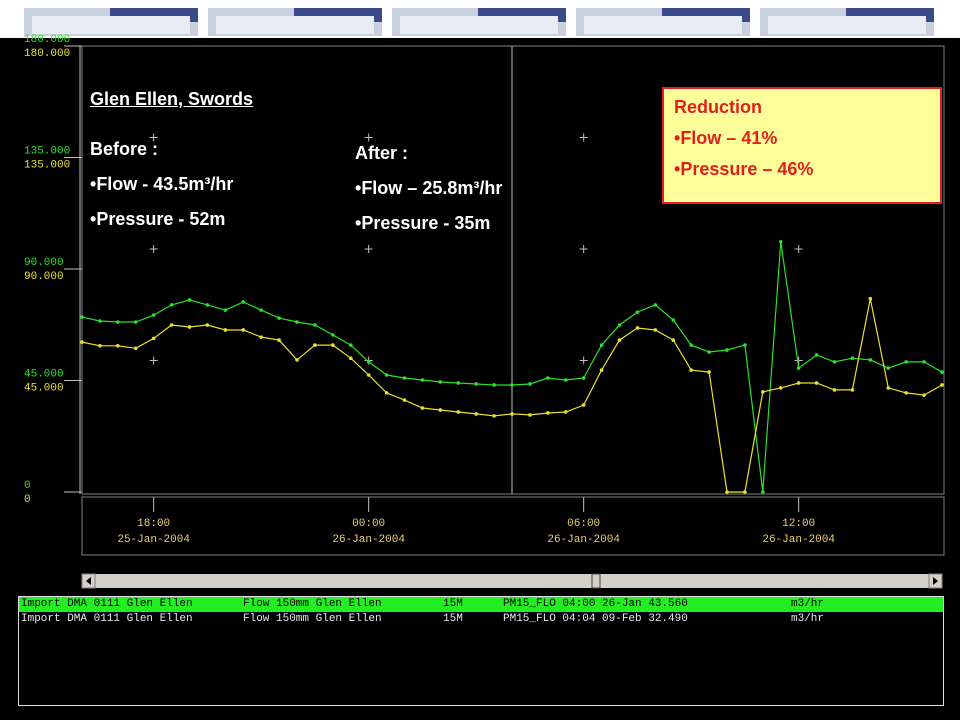 The image size is (960, 720). What do you see at coordinates (44, 263) in the screenshot?
I see `y-tick-label: 90.000` at bounding box center [44, 263].